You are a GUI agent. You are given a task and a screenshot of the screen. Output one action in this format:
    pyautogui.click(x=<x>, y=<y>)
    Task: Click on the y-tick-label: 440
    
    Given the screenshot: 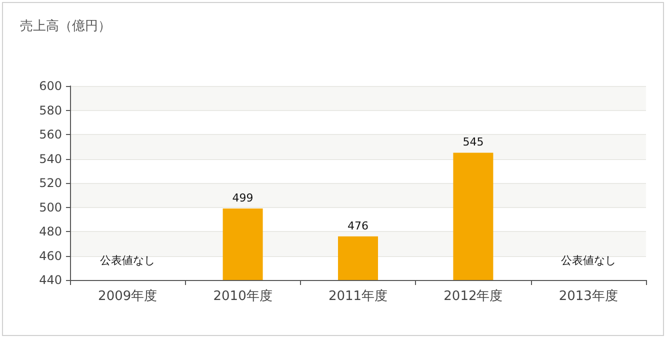 What is the action you would take?
    pyautogui.click(x=50, y=280)
    